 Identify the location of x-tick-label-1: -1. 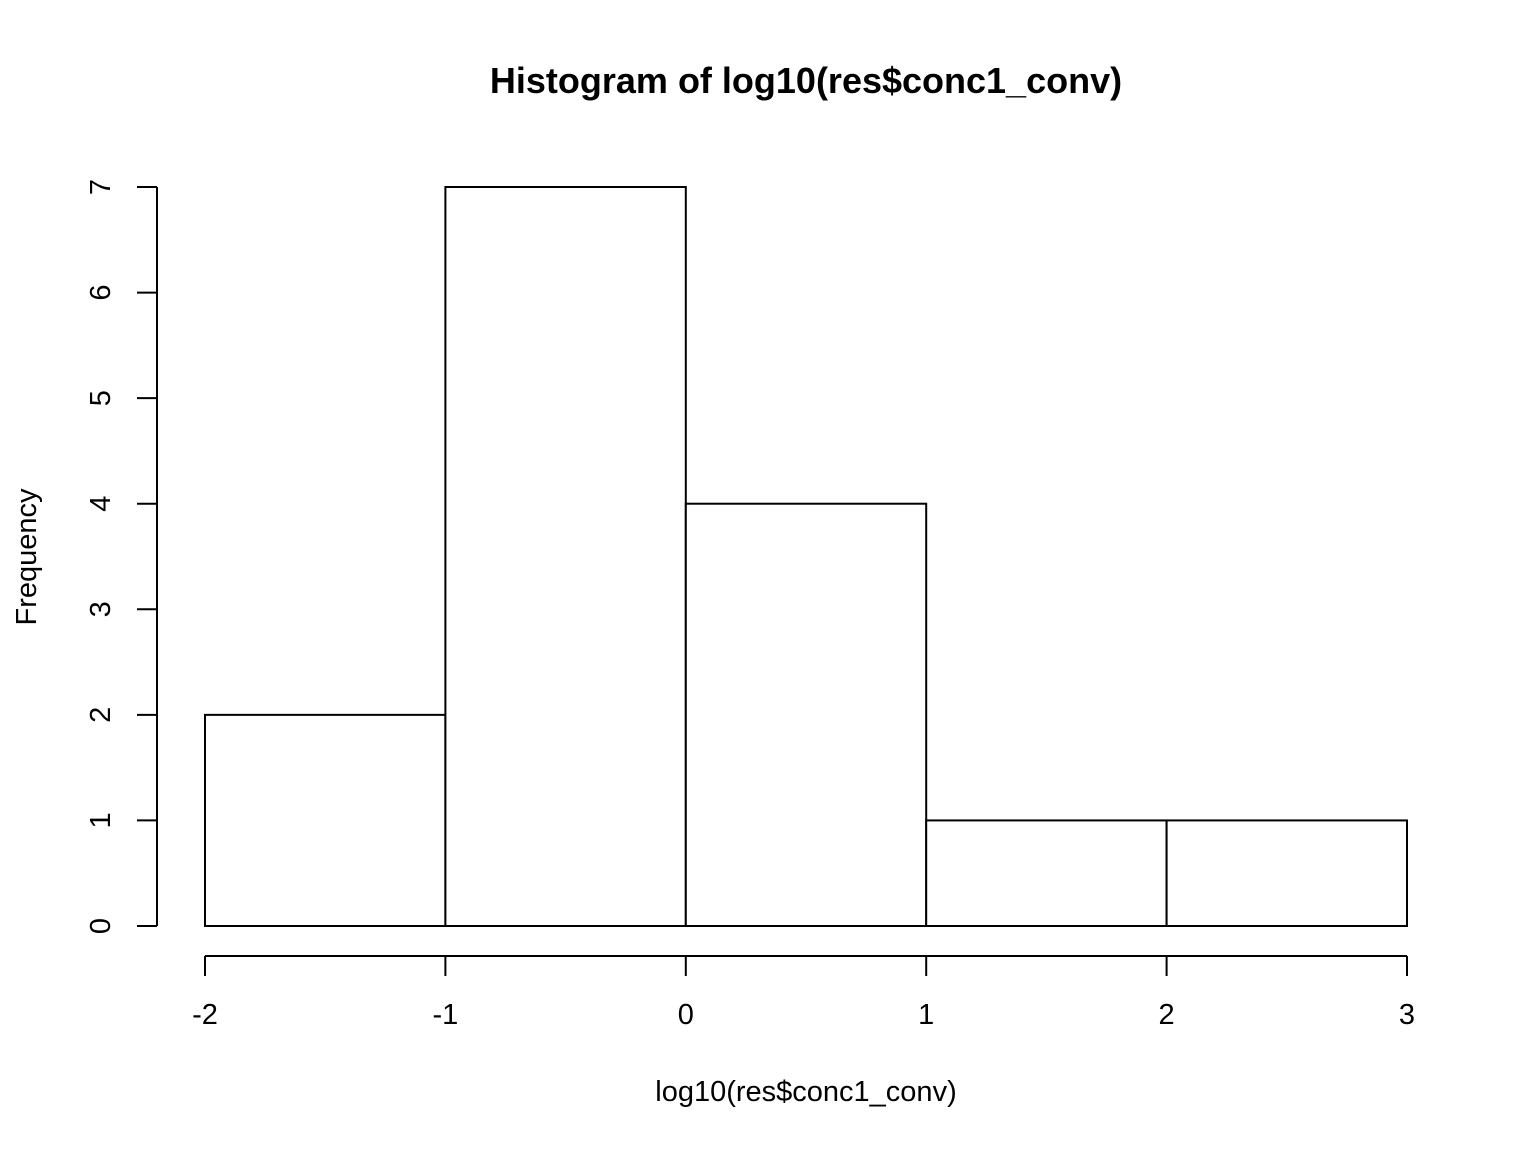
(446, 1015).